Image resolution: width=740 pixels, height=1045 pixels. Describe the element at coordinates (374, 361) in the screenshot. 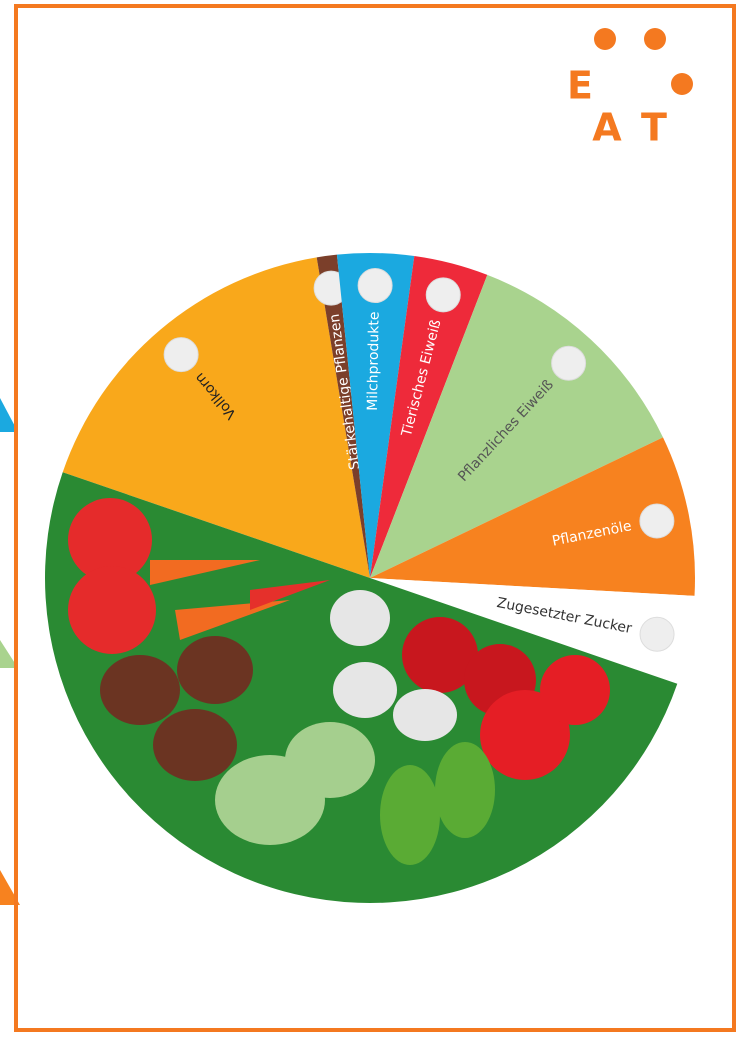

I see `slice-label: Milchprodukte` at that location.